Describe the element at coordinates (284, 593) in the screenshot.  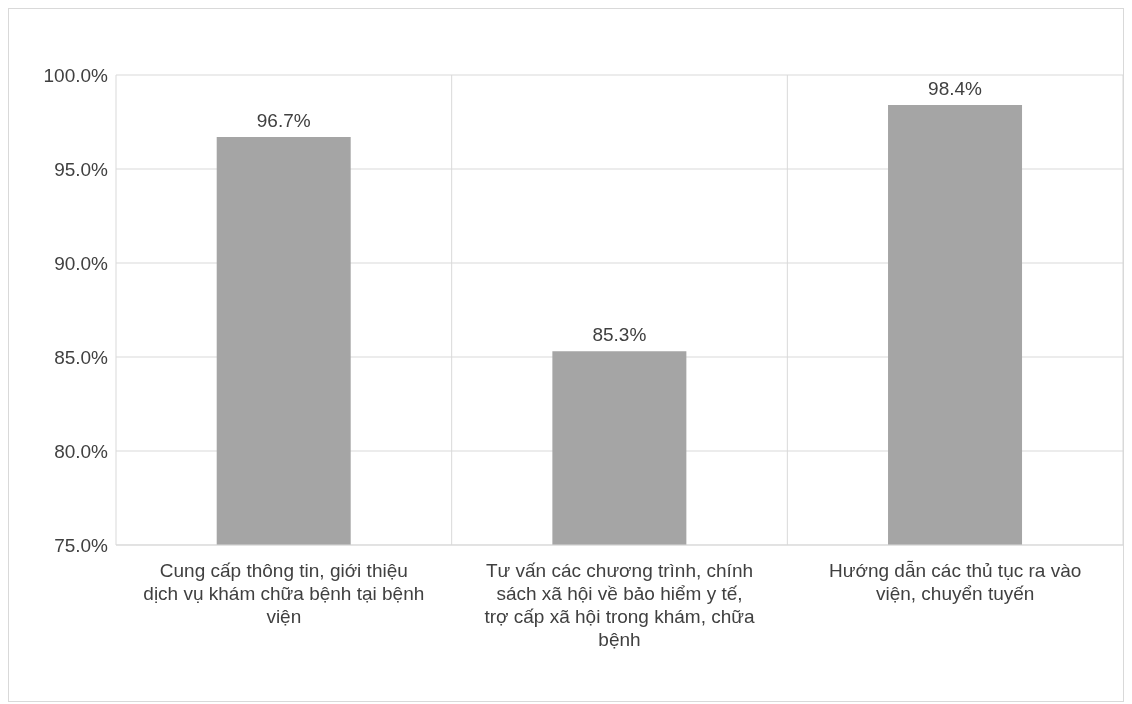
I see `x-tick-label: Cung cấp thông tin, giới thiệu dịch vụ khám chữa bệnh tại bệnh viện` at that location.